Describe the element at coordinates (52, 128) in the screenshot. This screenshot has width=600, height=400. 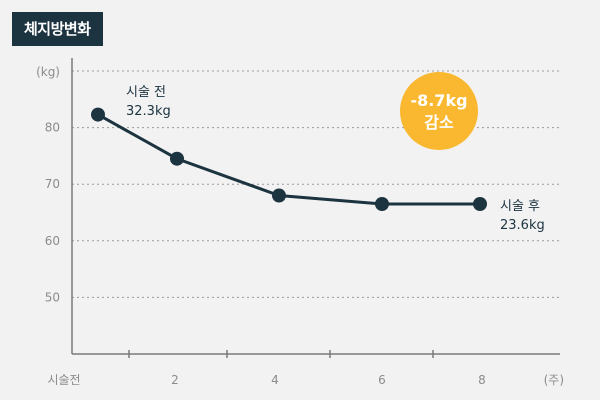
I see `y-tick-label: 80` at that location.